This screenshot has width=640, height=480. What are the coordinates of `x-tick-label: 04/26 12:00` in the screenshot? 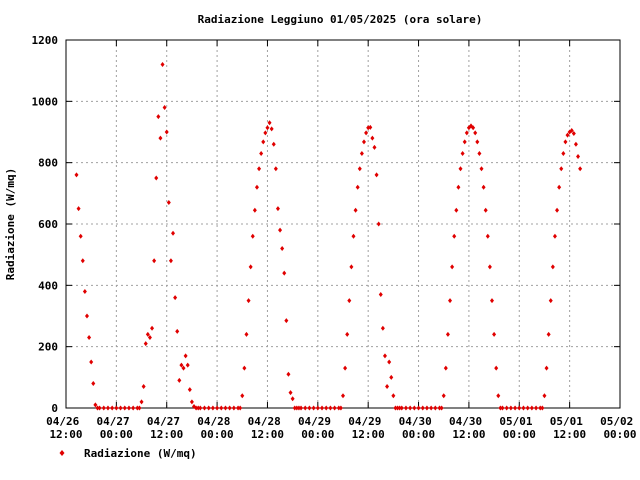 It's located at (66, 428).